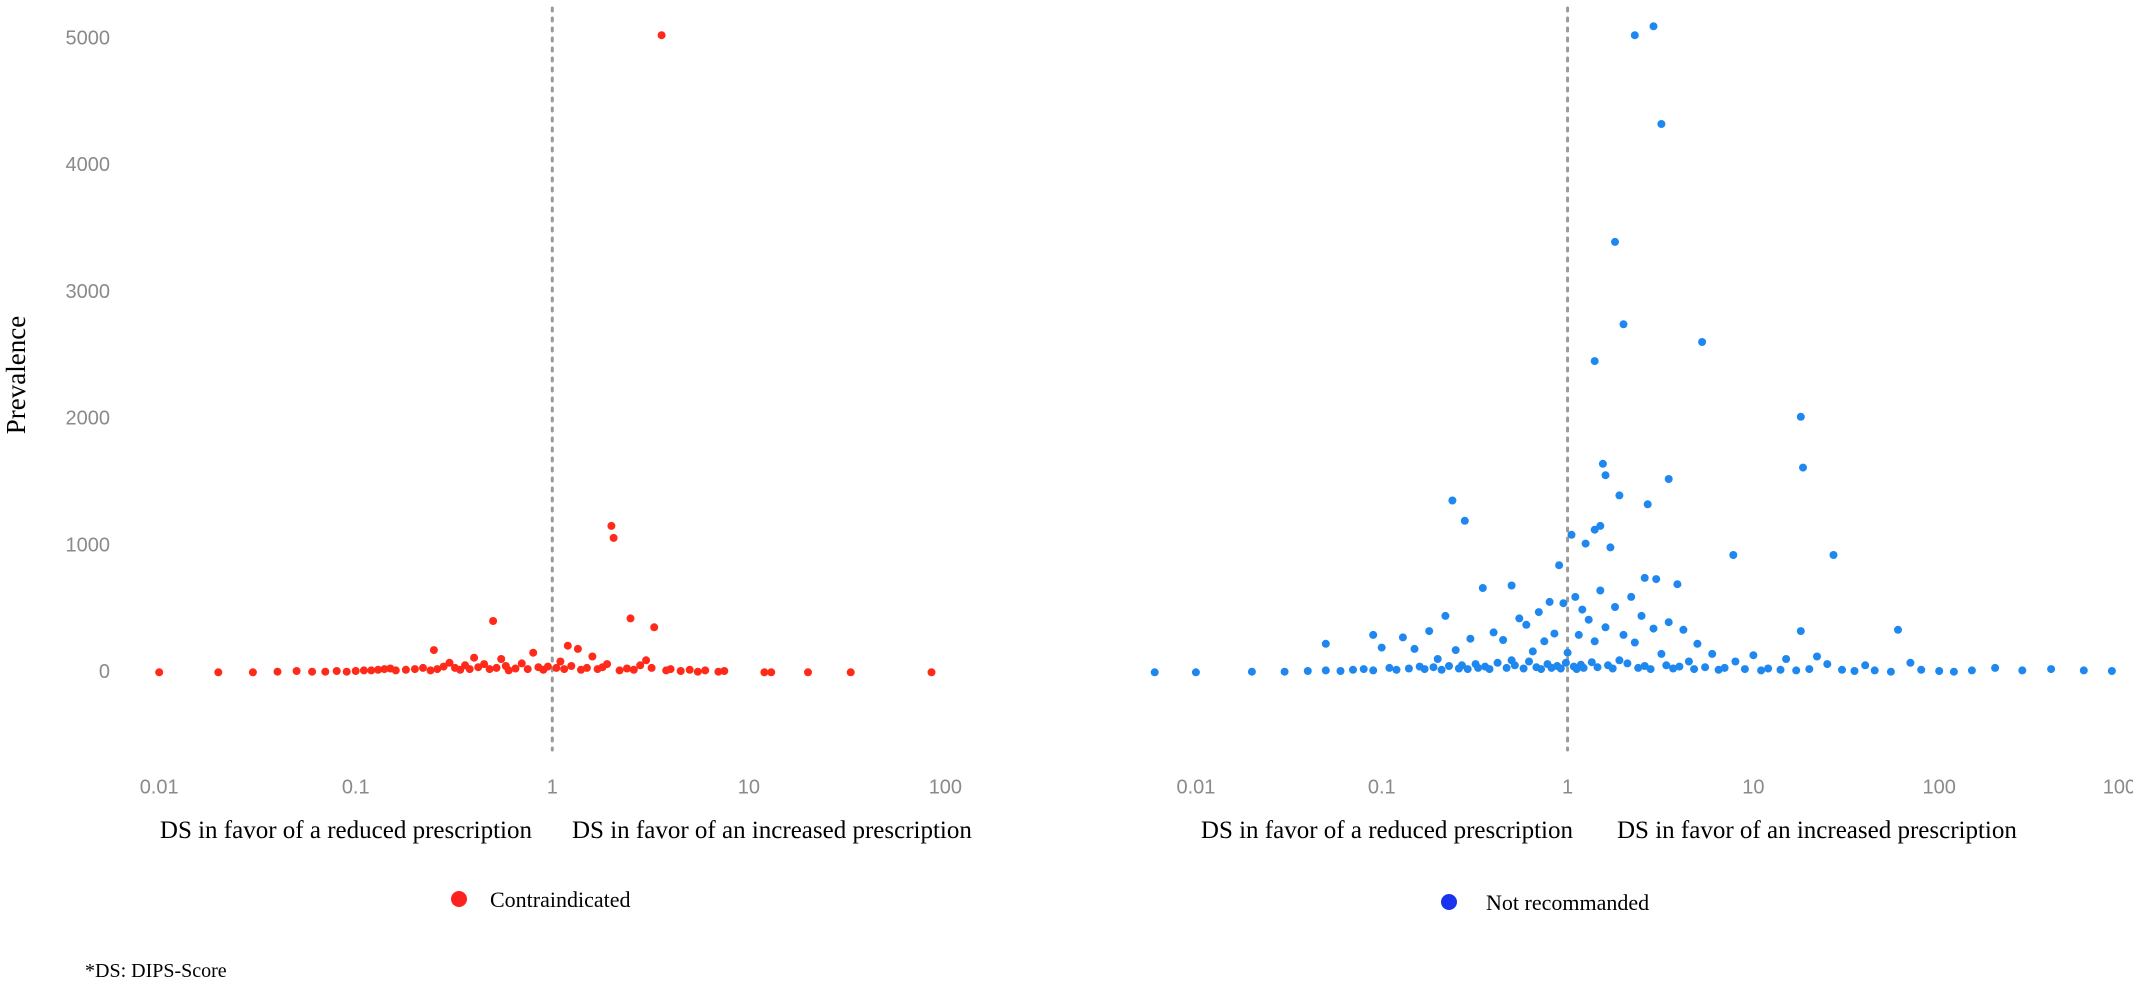 Image resolution: width=2133 pixels, height=987 pixels. Describe the element at coordinates (88, 545) in the screenshot. I see `y-tick-label: 1000` at that location.